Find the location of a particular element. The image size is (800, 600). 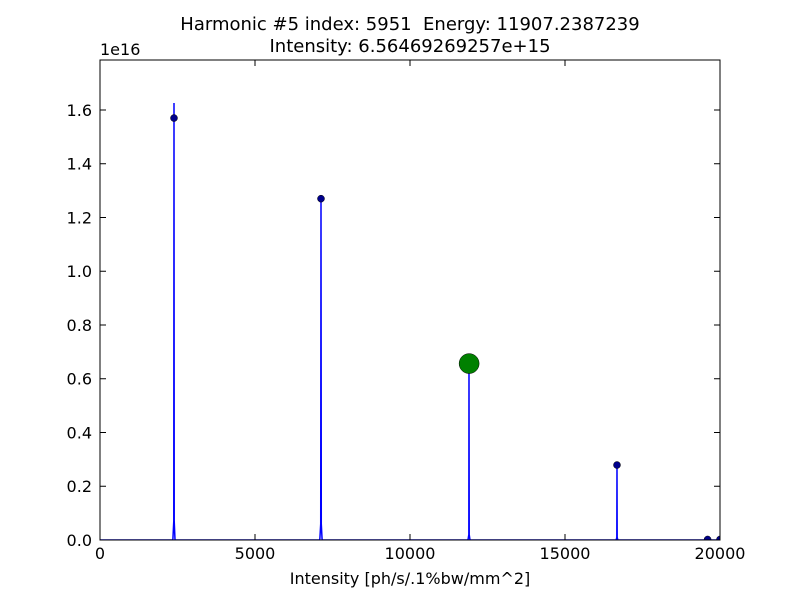

y-tick-label: 0.0 is located at coordinates (79, 540).